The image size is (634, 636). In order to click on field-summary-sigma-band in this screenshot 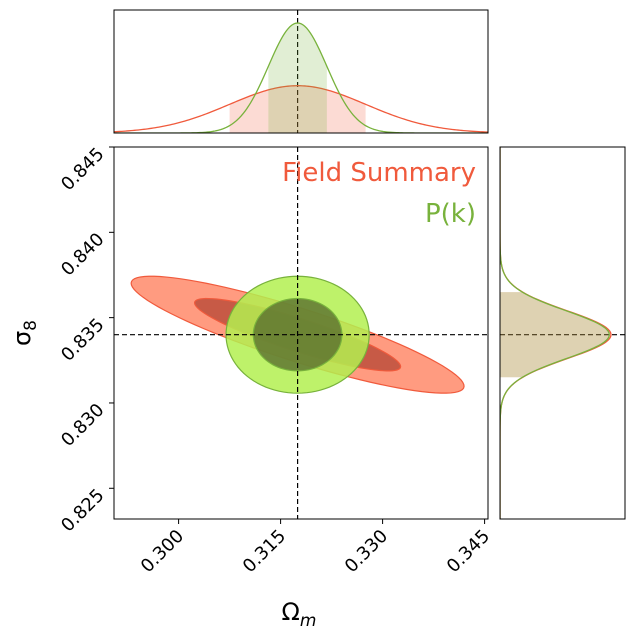, I will do `click(555, 335)`.